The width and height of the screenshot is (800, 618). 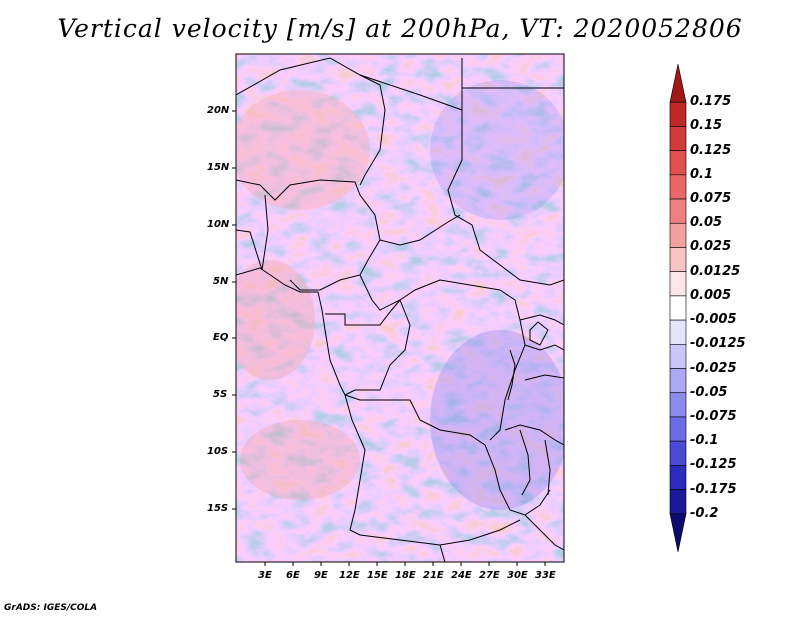 What do you see at coordinates (218, 110) in the screenshot?
I see `lat-label-20n: 20N` at bounding box center [218, 110].